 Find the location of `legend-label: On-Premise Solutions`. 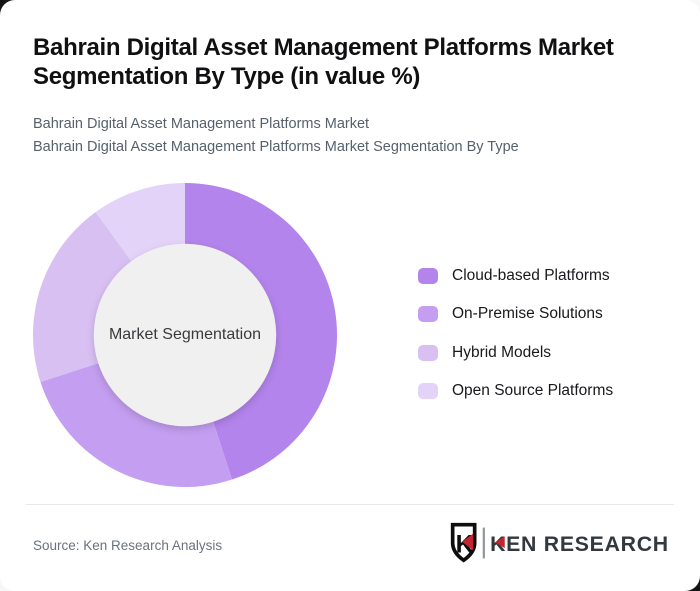

legend-label: On-Premise Solutions is located at coordinates (527, 314).